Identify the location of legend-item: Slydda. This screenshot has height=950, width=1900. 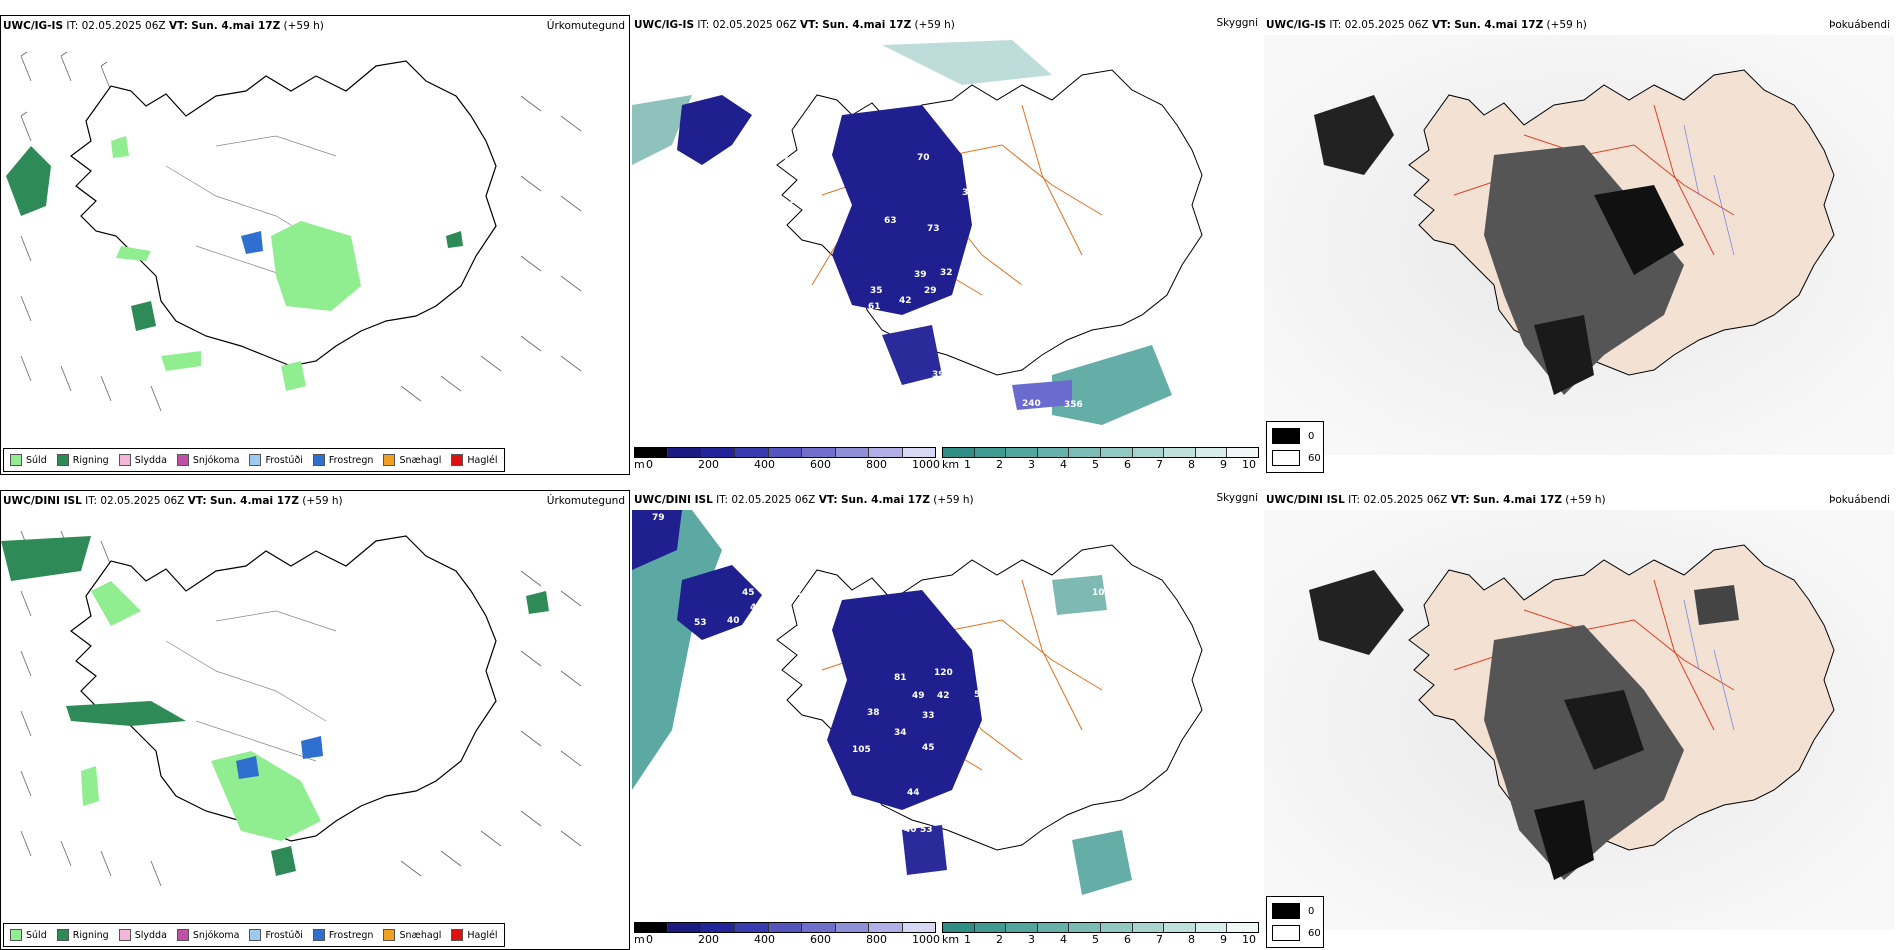
(142, 460).